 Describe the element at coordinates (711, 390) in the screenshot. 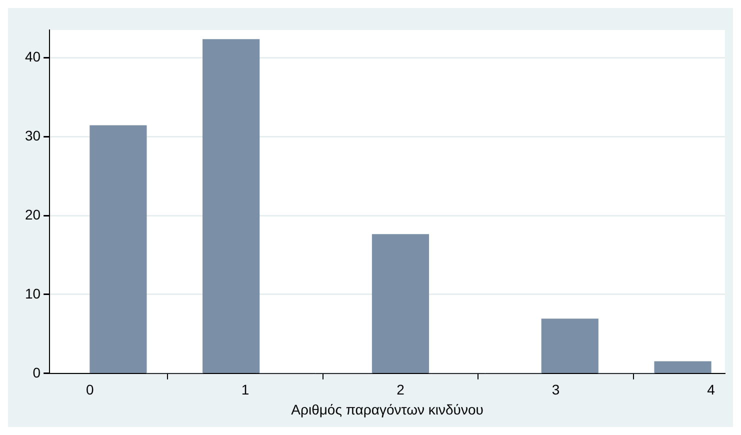

I see `x-tick-label: 4` at that location.